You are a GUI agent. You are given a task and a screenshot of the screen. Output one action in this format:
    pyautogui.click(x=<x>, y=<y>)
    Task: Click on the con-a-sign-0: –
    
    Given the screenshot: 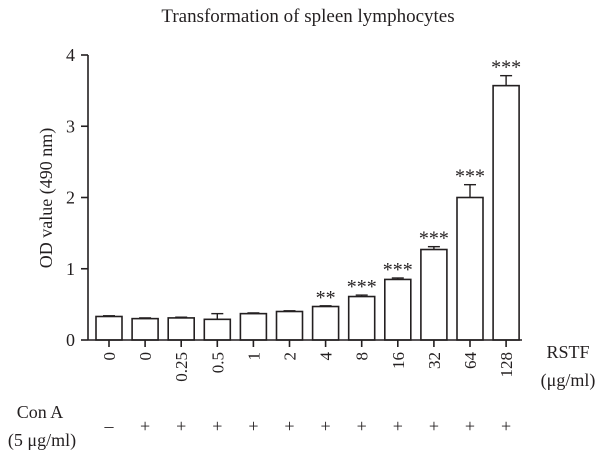 What is the action you would take?
    pyautogui.click(x=109, y=426)
    